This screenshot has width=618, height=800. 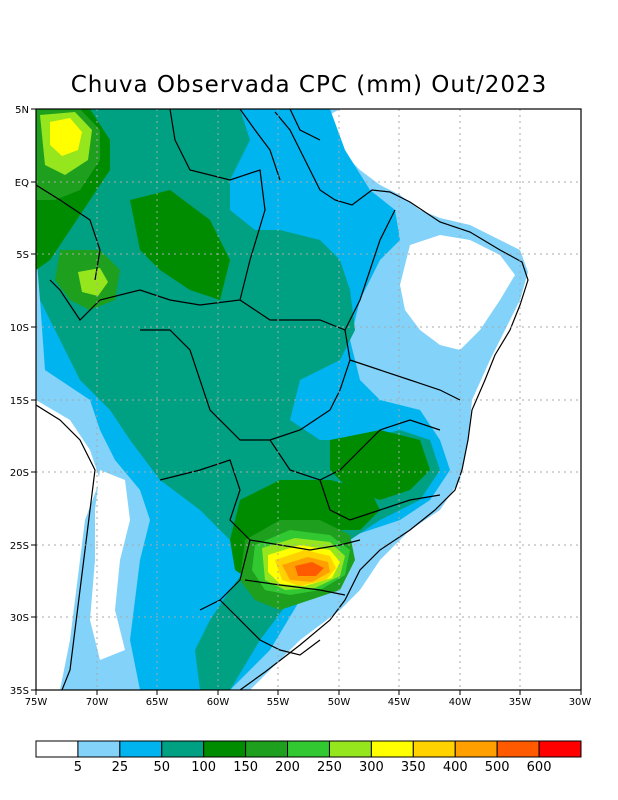 What do you see at coordinates (22, 255) in the screenshot?
I see `lat-label: 5S` at bounding box center [22, 255].